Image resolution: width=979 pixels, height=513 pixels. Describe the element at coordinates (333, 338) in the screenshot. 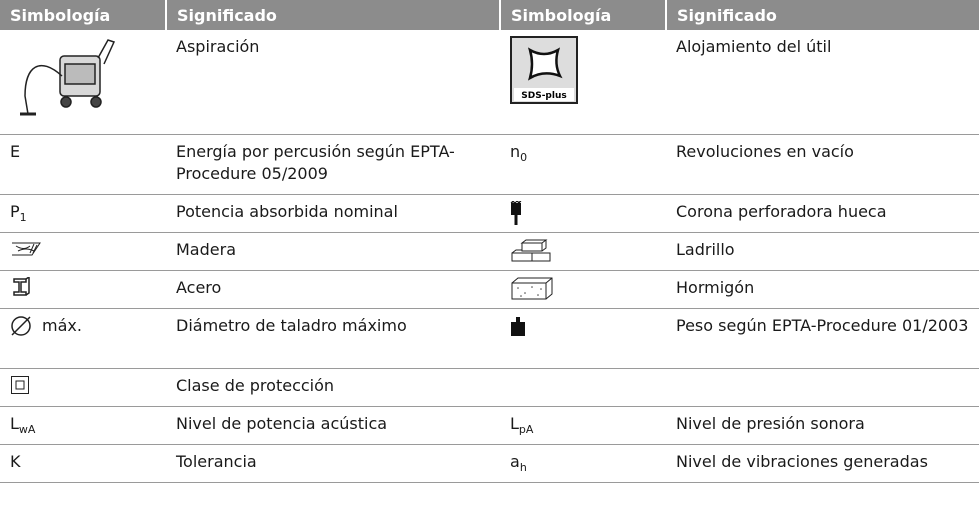

I see `meaning-cell: Diámetro de taladro máximo` at that location.